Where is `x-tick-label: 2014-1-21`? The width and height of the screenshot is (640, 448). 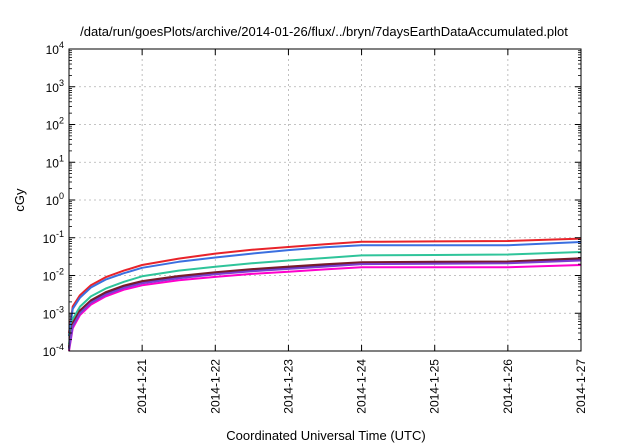 x-tick-label: 2014-1-21 is located at coordinates (142, 386).